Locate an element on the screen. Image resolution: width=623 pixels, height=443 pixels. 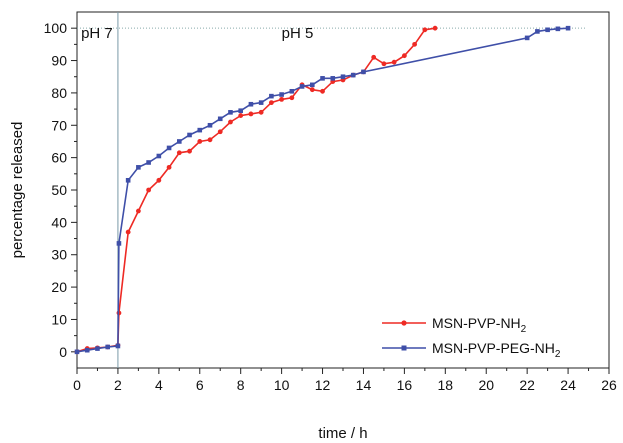
y-tick-label: 20 is located at coordinates (59, 287).